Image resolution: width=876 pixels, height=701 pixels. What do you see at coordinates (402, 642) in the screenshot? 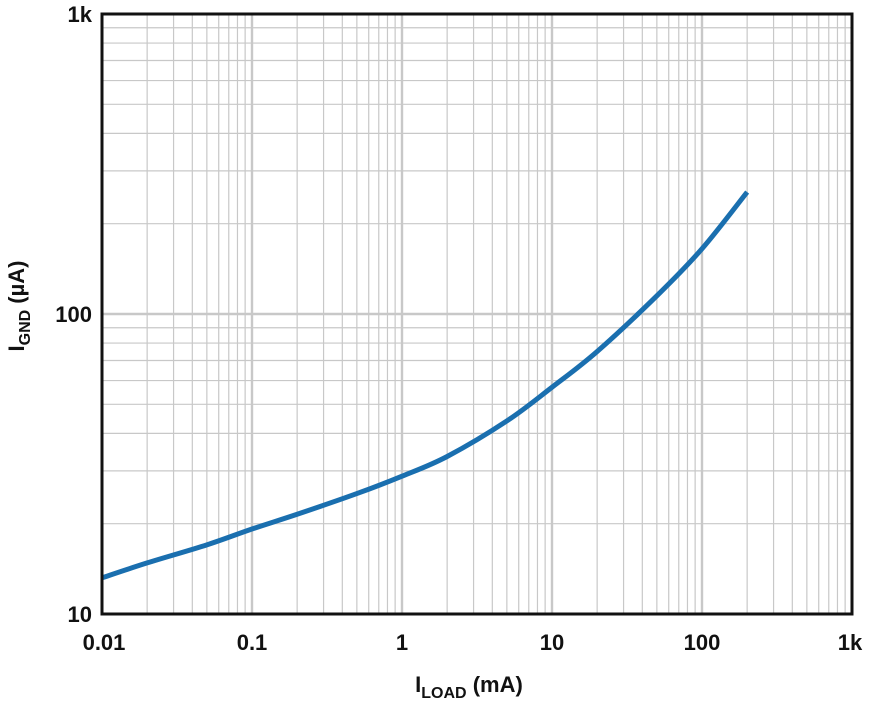
I see `x-tick-label: 1` at bounding box center [402, 642].